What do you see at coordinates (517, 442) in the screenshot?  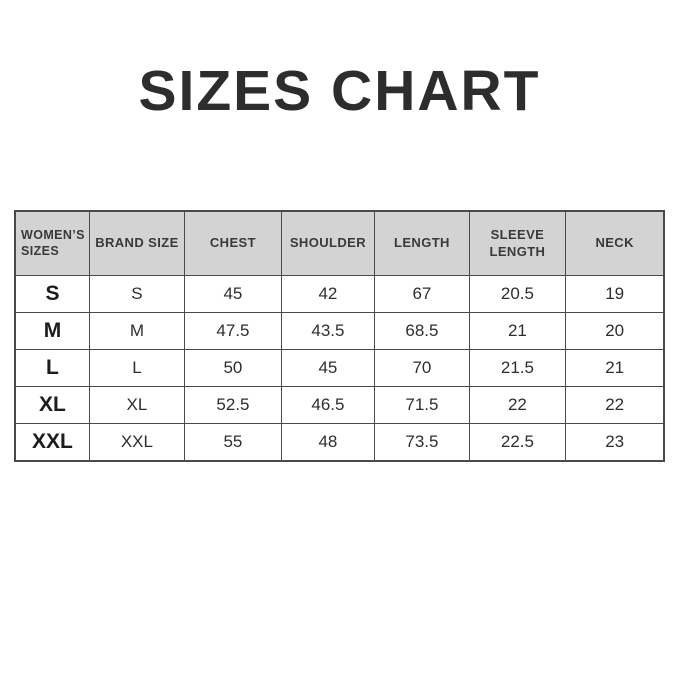 I see `table-cell: 22.5` at bounding box center [517, 442].